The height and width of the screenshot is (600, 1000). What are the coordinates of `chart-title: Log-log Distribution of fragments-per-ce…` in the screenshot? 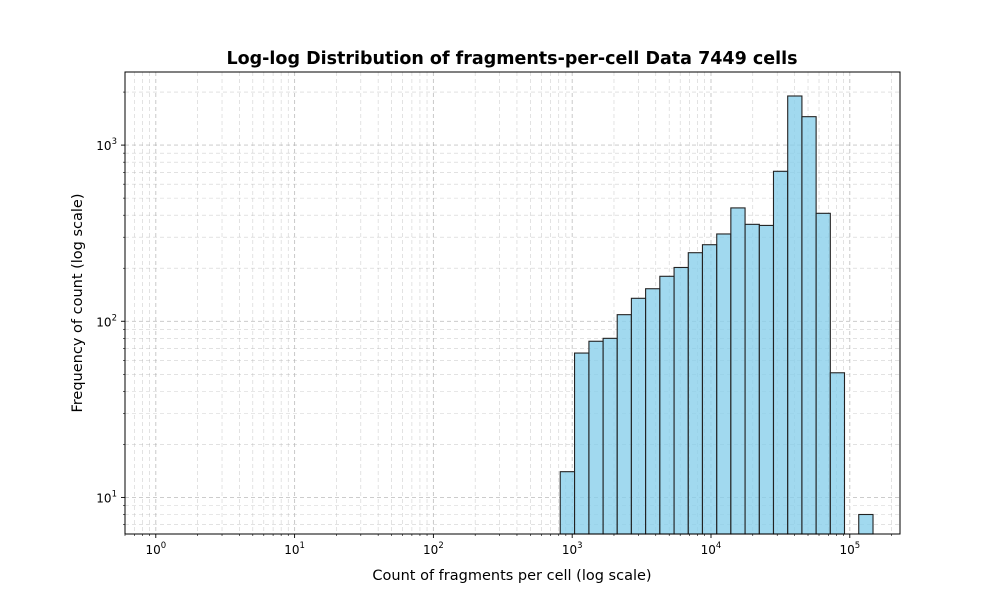 It's located at (511, 59).